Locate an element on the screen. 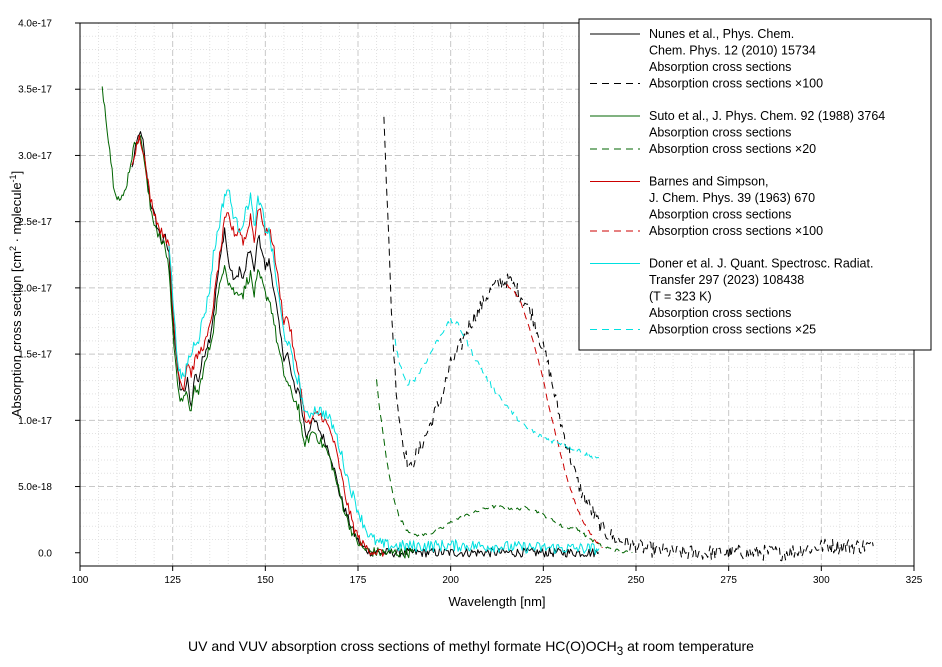 Image resolution: width=942 pixels, height=667 pixels. legend-text: J. Chem. Phys. 39 (1963) 670 is located at coordinates (732, 198).